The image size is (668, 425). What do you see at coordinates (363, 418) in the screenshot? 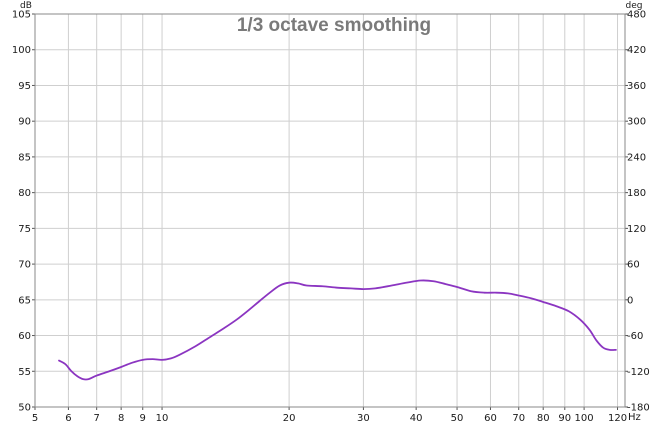
I see `x-tick-label: 30` at bounding box center [363, 418].